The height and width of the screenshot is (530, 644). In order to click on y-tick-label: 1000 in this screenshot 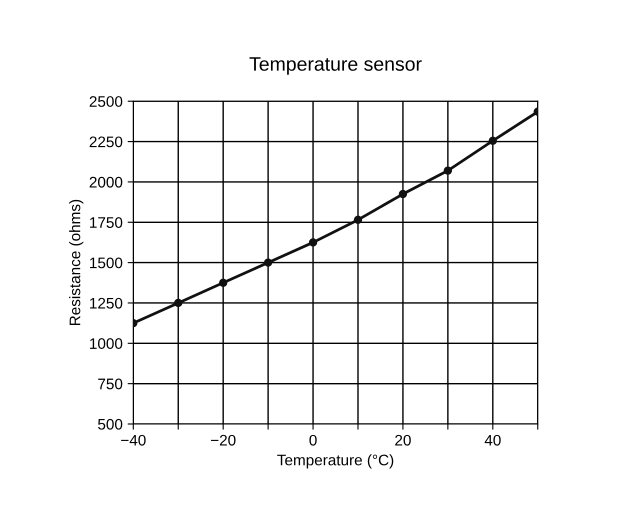, I will do `click(106, 343)`.